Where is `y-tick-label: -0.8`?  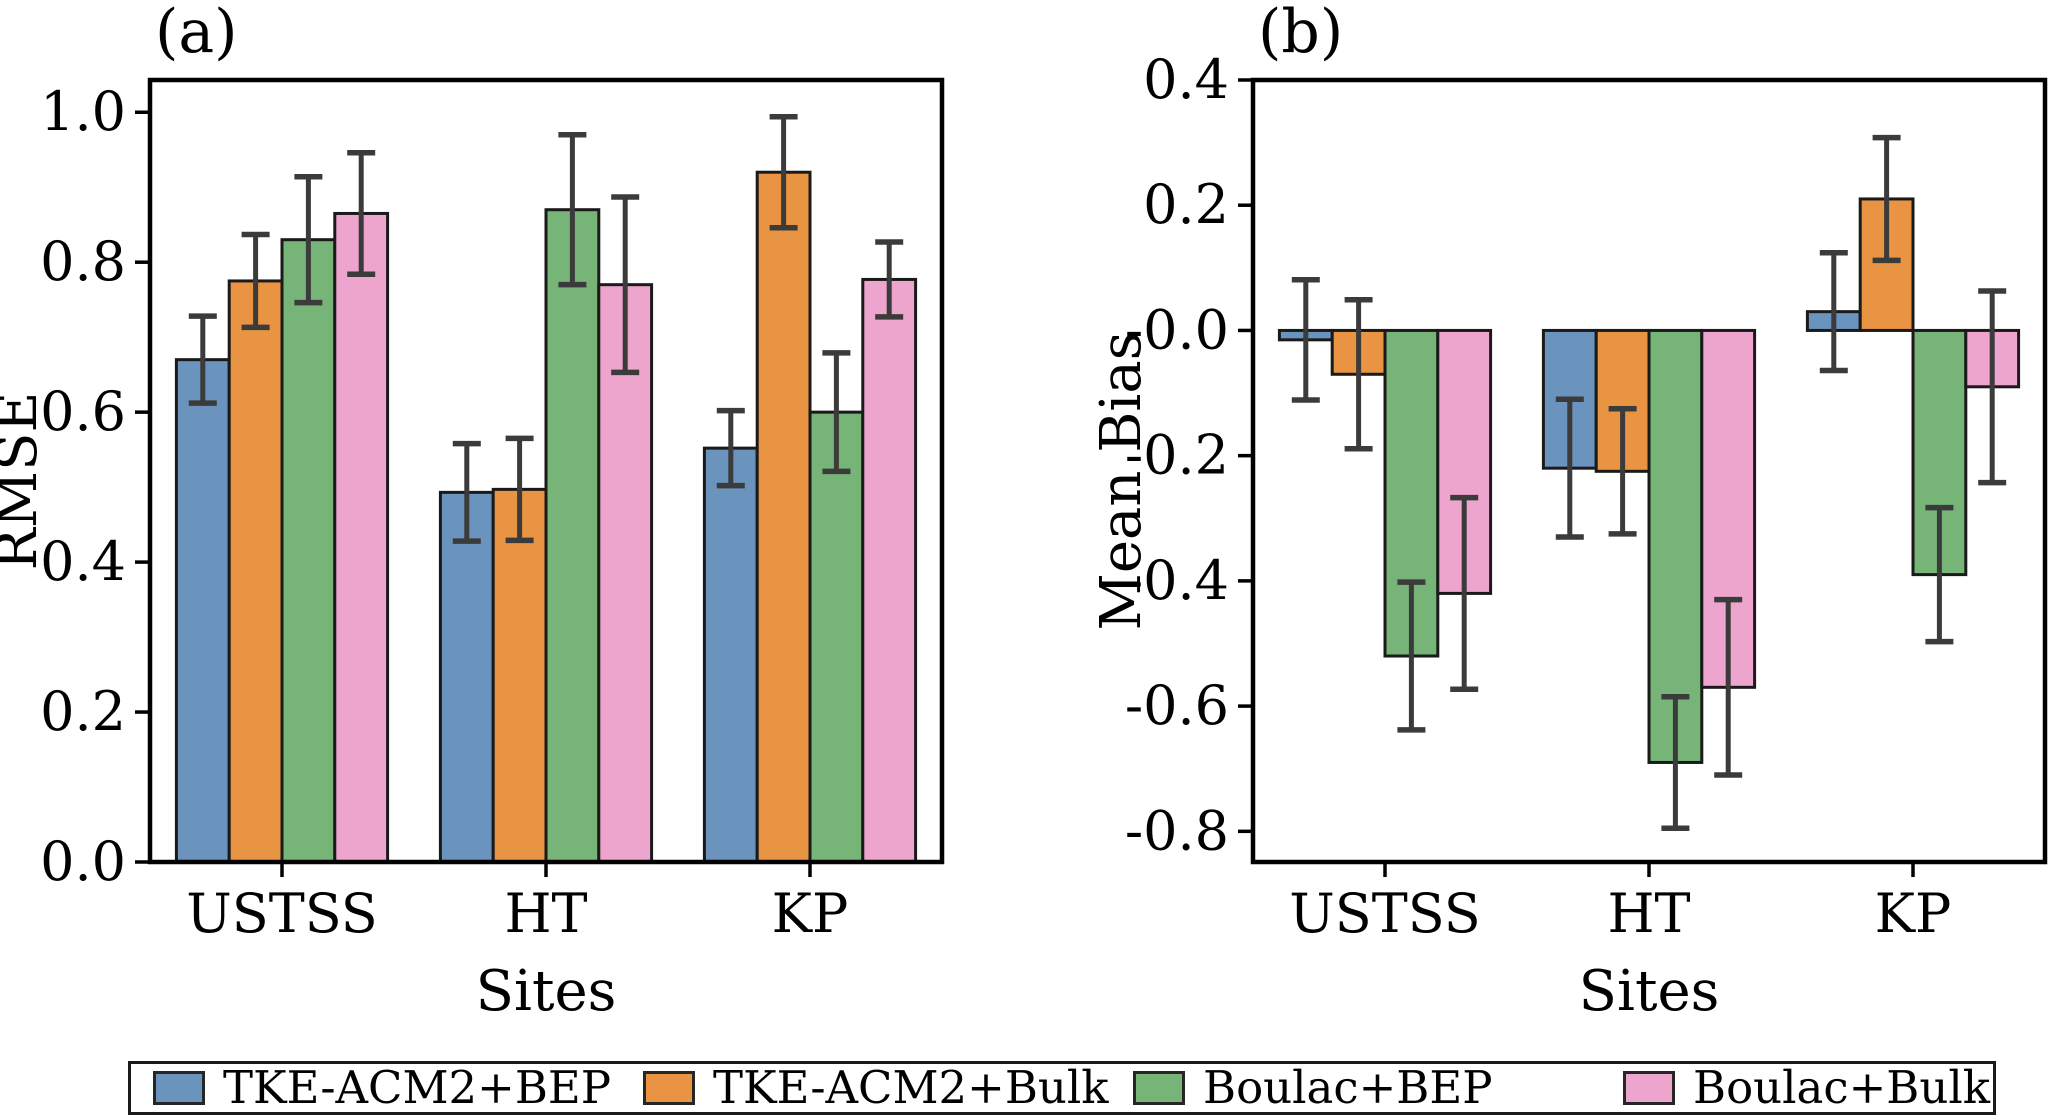
y-tick-label: -0.8 is located at coordinates (1177, 830).